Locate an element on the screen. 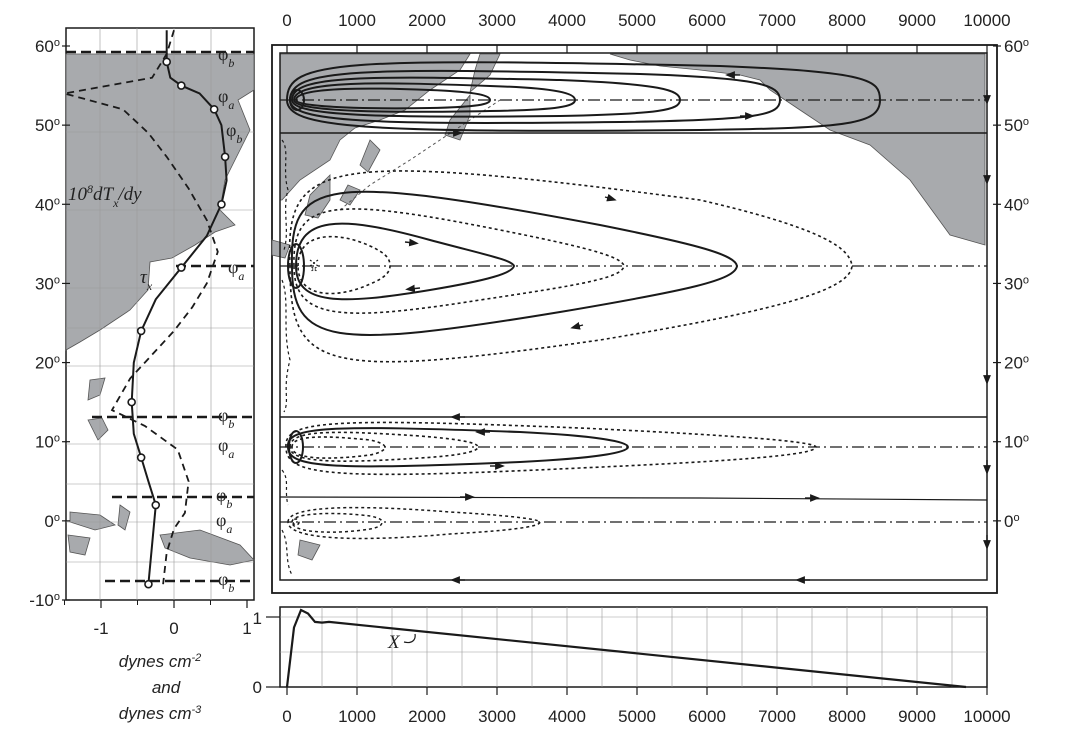  bottom-tick-0: 0 is located at coordinates (286, 716).